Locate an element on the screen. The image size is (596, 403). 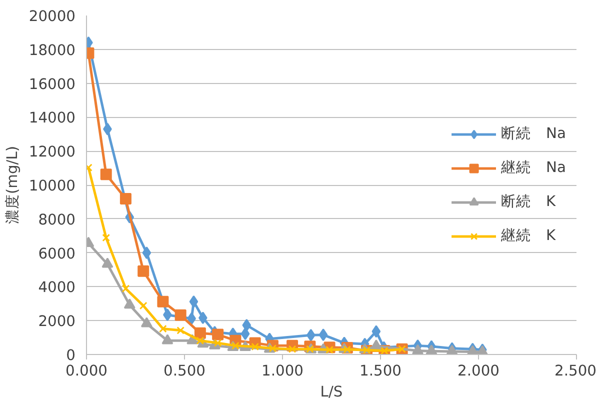
legend-label: 継続 K is located at coordinates (528, 235).